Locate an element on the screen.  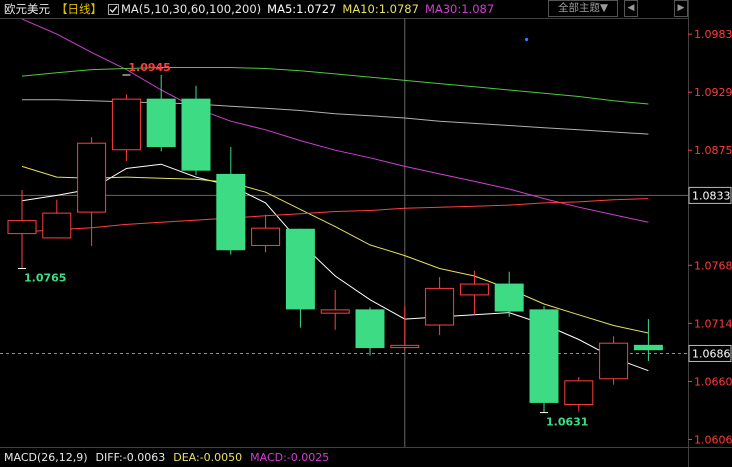
ma5-value: MA5:1.0727 is located at coordinates (302, 9).